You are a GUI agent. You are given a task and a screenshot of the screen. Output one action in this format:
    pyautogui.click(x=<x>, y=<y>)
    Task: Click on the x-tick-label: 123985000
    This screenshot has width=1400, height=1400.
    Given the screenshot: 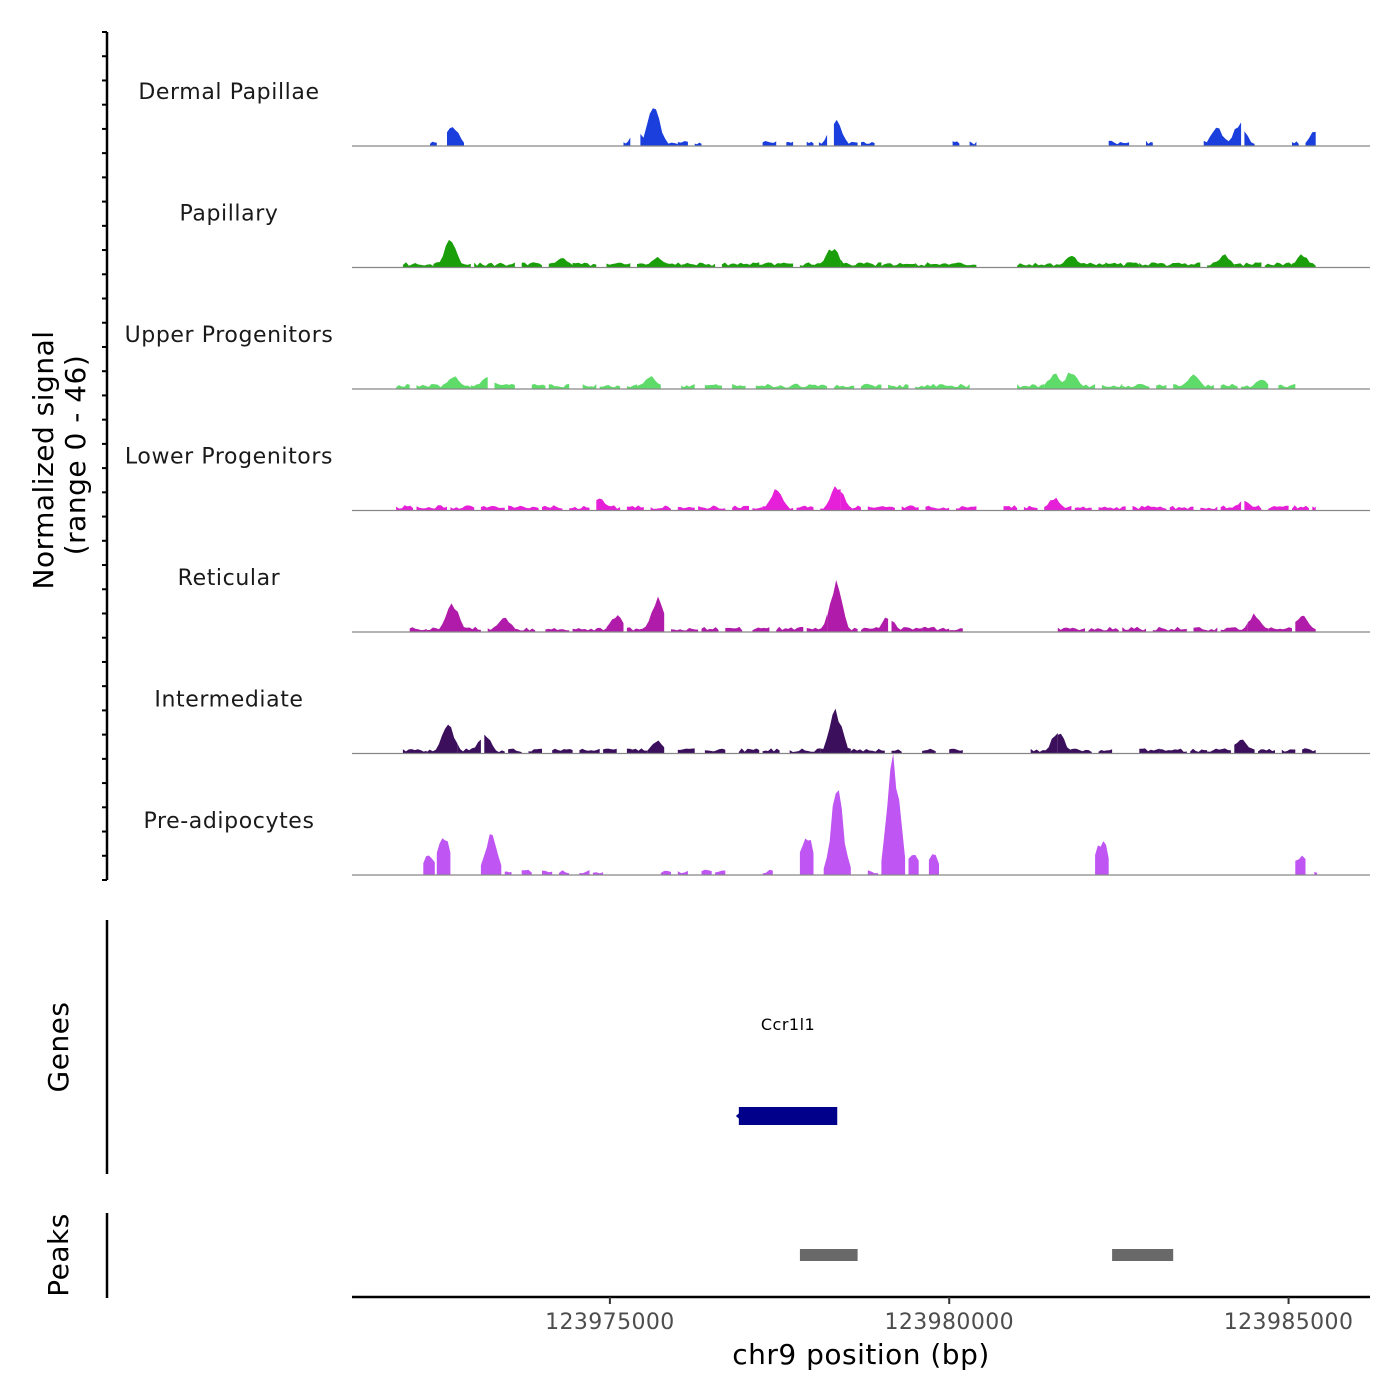 What is the action you would take?
    pyautogui.click(x=1289, y=1322)
    